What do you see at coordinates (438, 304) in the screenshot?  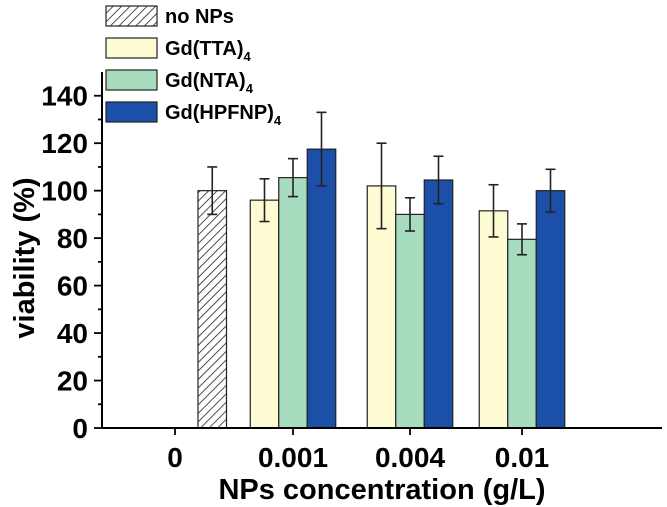 I see `bar-gd-hpfnp-4-0.004` at bounding box center [438, 304].